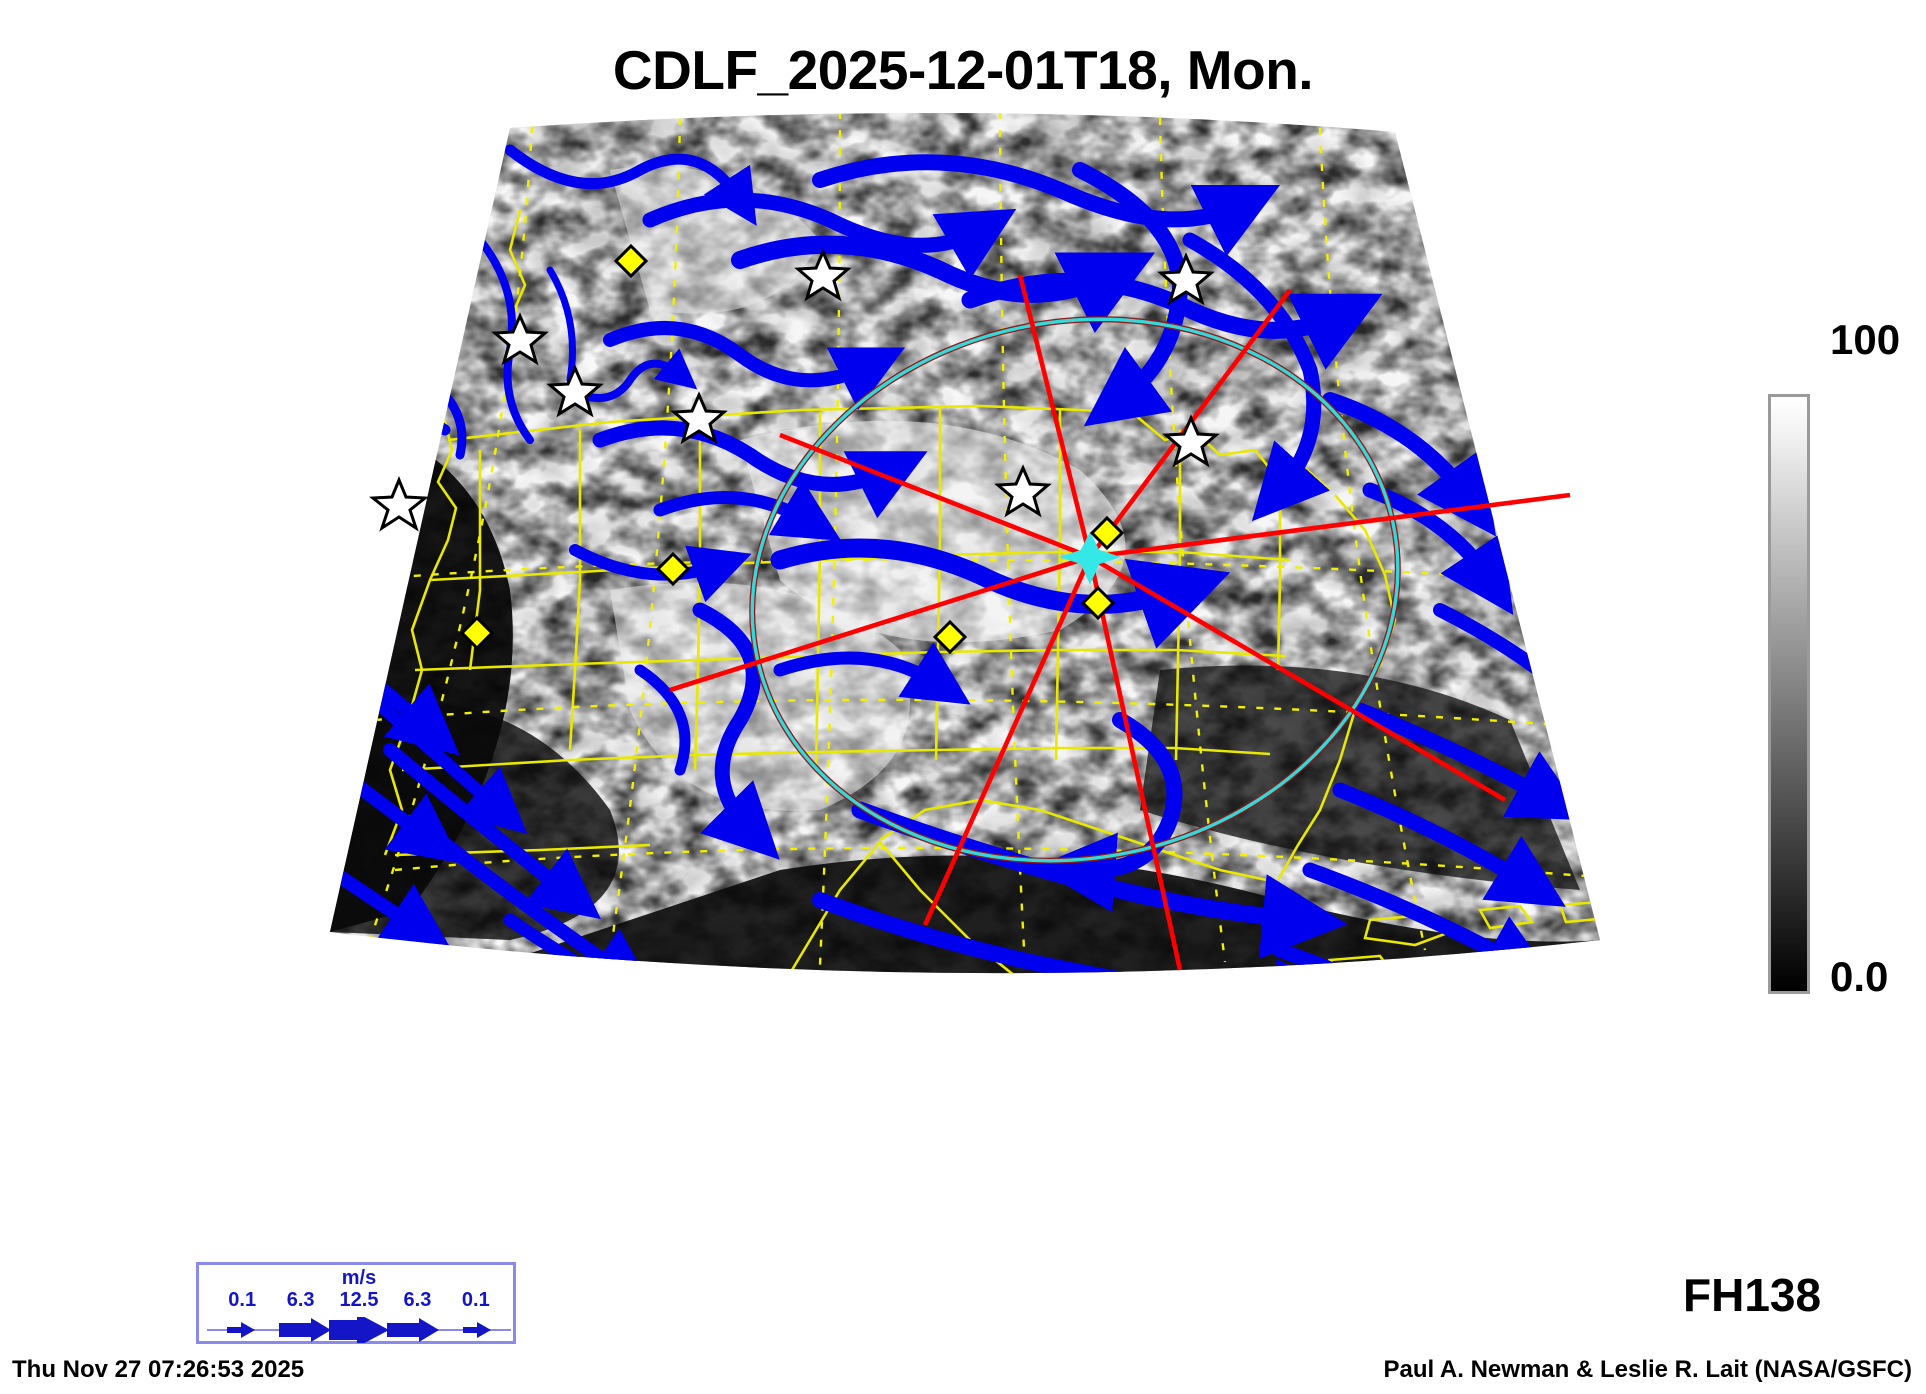 The height and width of the screenshot is (1394, 1926). I want to click on wind-arrow-glyph-small-right, so click(477, 1330).